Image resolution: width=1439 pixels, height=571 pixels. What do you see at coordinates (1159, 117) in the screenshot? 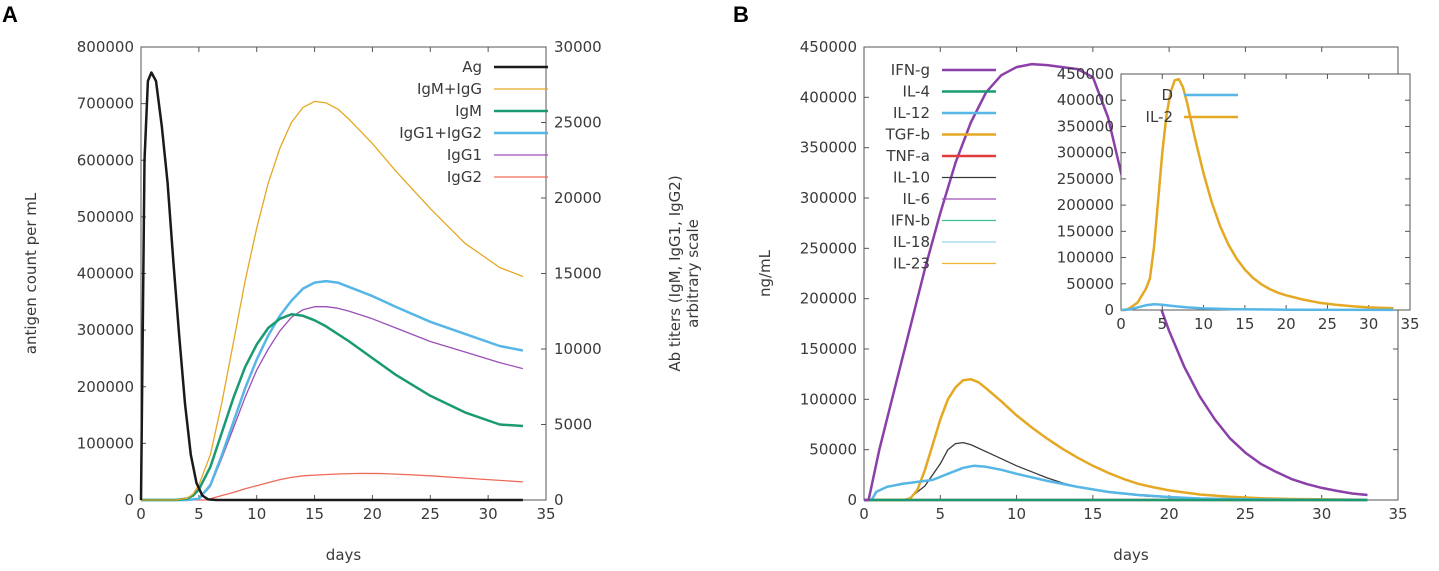
I see `inset-legend-label-il-2: IL-2` at bounding box center [1159, 117].